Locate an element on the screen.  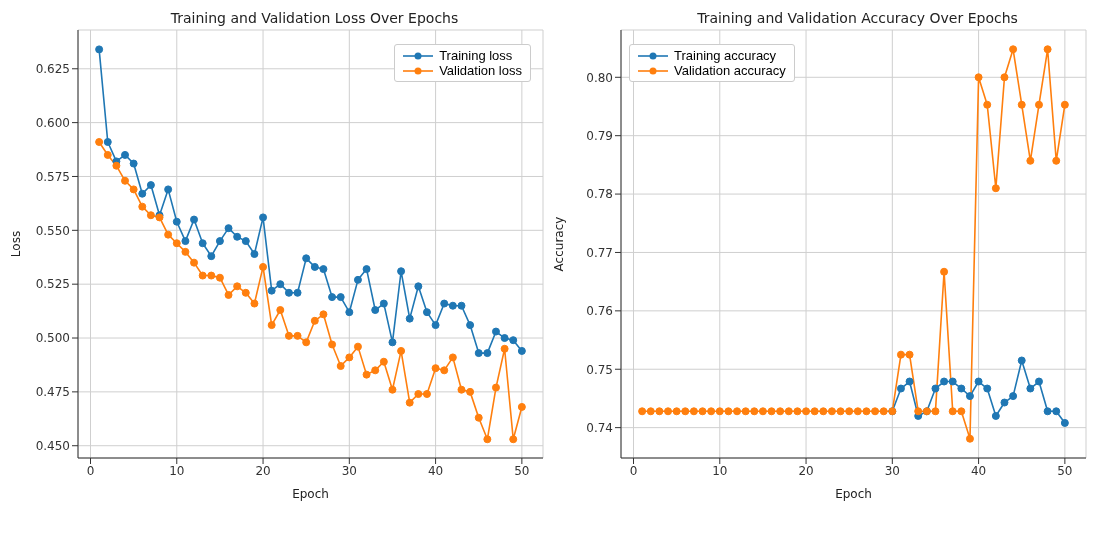
legend-label: Validation accuracy is located at coordinates (730, 70).